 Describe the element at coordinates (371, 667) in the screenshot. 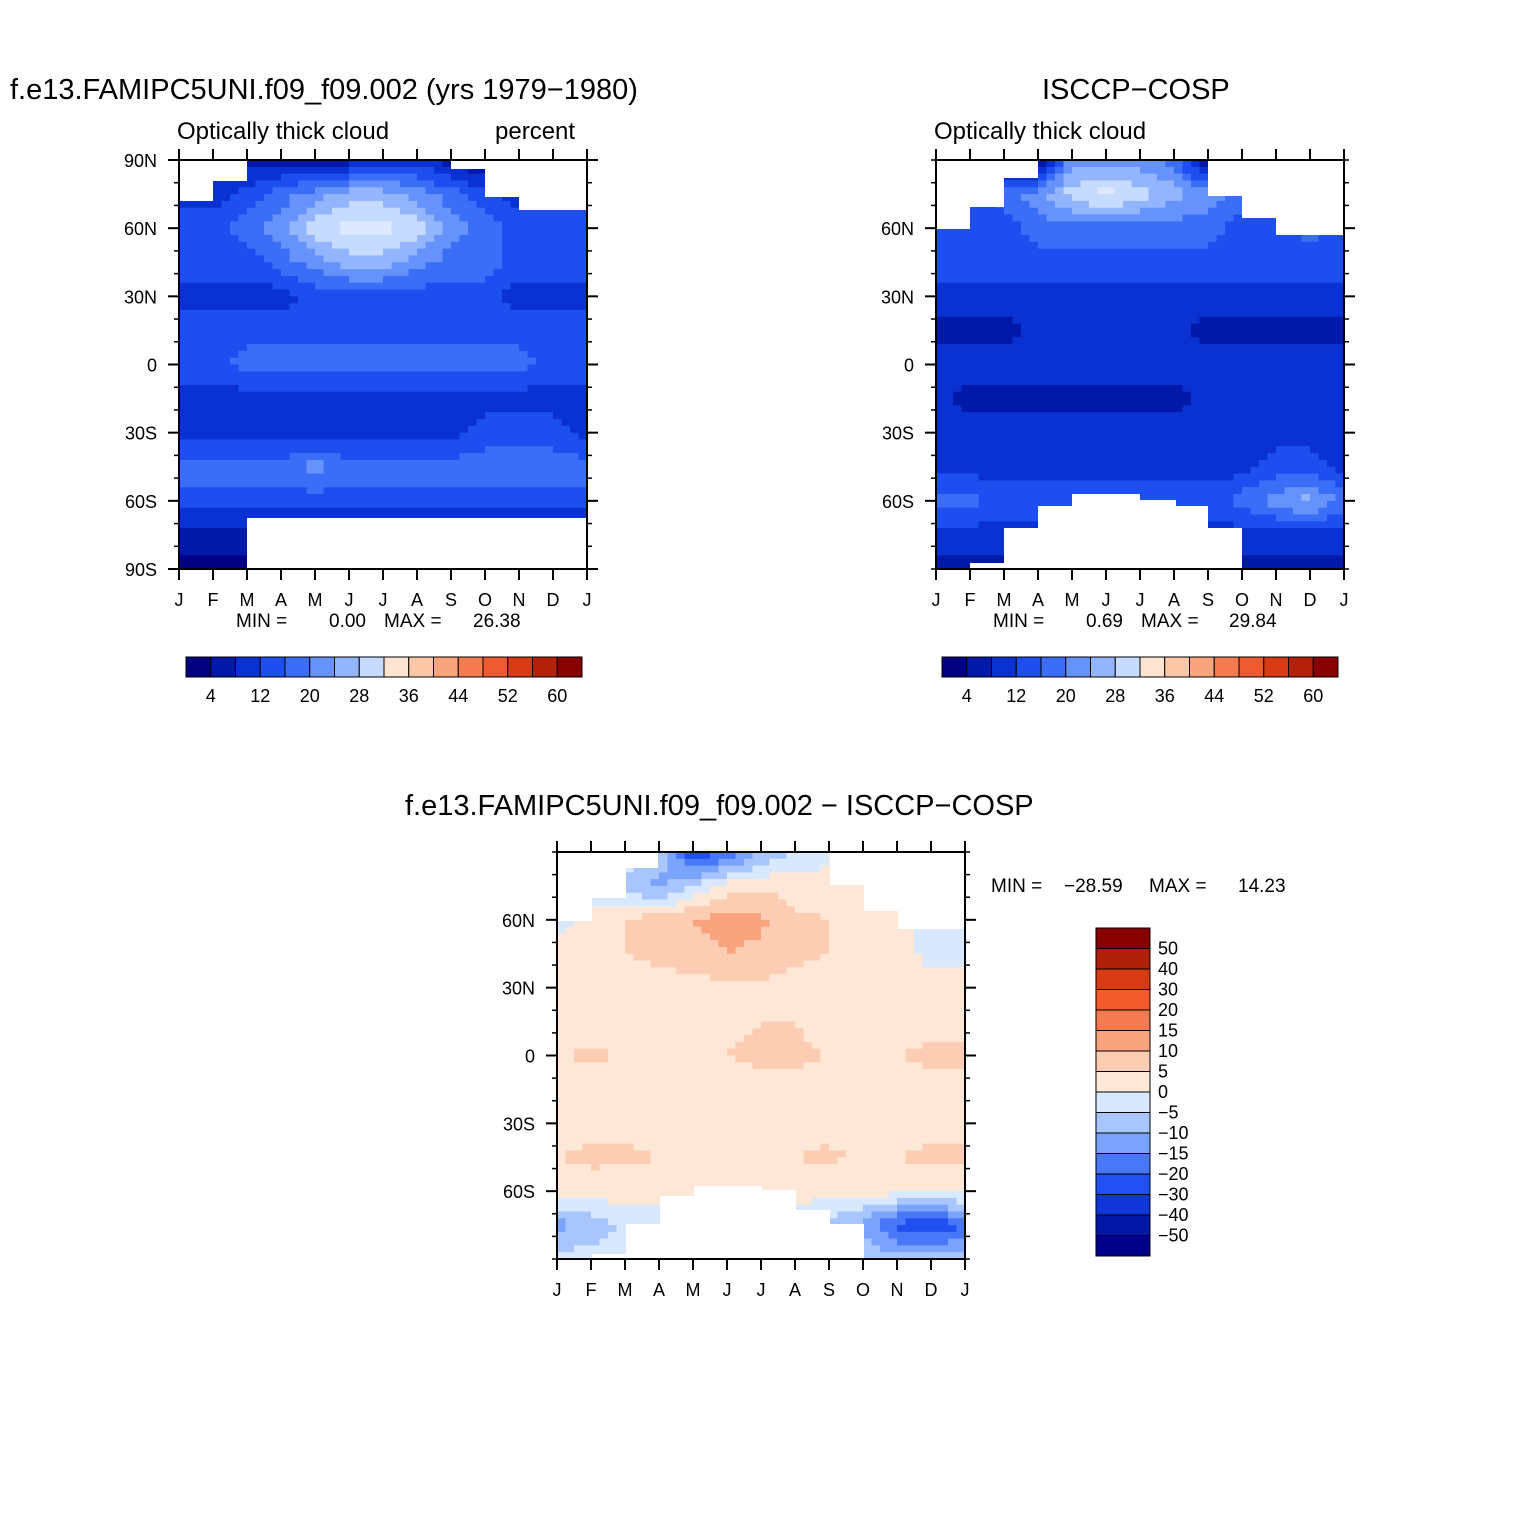

I see `colorbar-swatch` at that location.